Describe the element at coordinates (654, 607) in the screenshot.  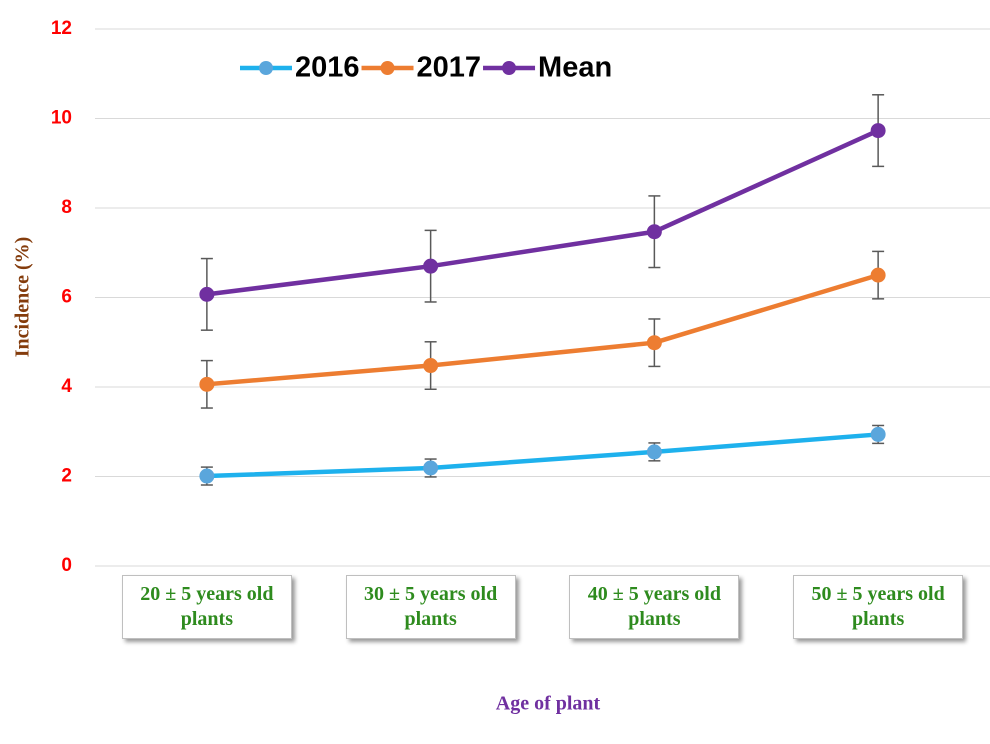
I see `x-tick-label: 40 ± 5 years old plants` at that location.